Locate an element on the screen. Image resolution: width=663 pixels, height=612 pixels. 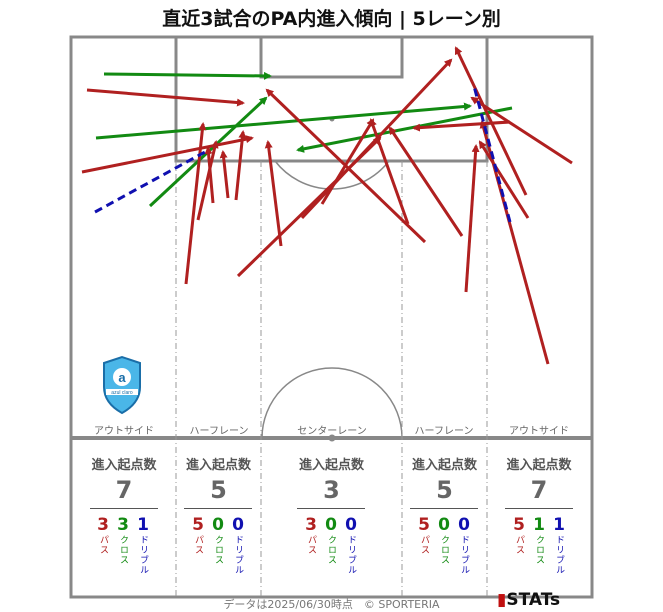
lane-label-center: センターレーン is located at coordinates (332, 431).